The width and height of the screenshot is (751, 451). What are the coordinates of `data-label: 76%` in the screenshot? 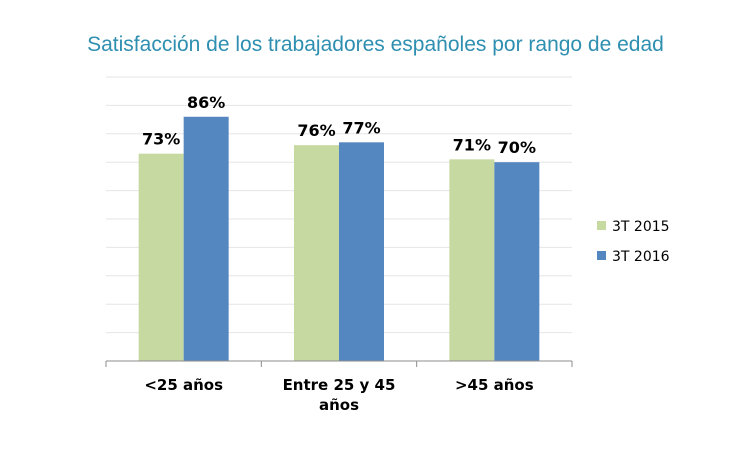 It's located at (316, 130).